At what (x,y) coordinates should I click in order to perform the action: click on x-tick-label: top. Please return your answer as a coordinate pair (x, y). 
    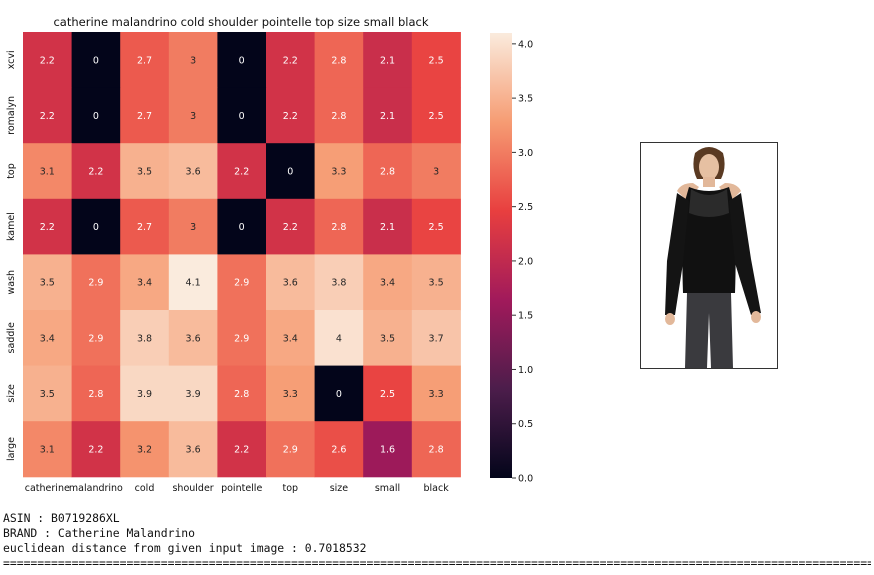
    Looking at the image, I should click on (291, 488).